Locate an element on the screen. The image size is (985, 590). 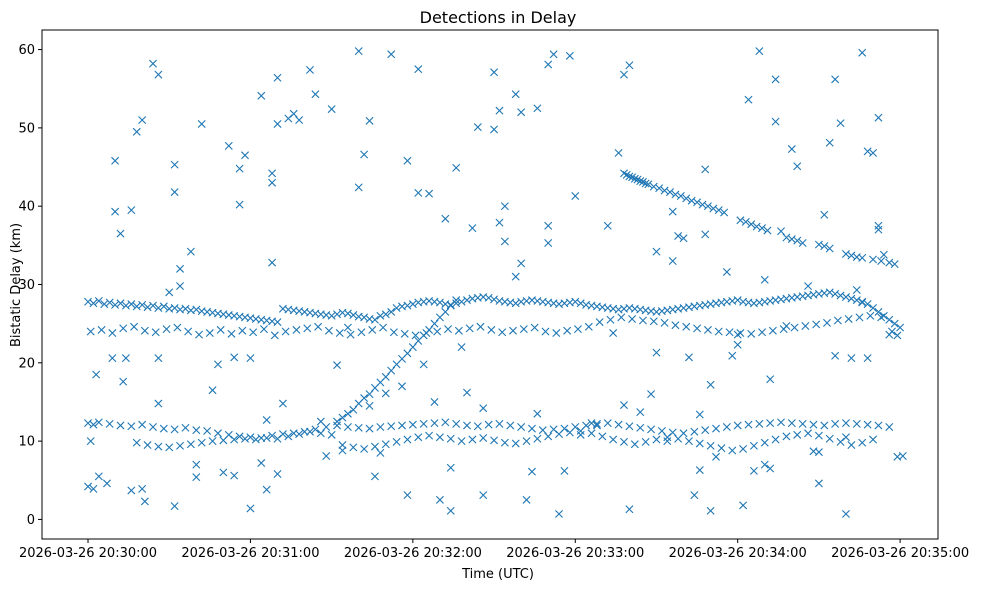
y-tick-label: 30 is located at coordinates (26, 285).